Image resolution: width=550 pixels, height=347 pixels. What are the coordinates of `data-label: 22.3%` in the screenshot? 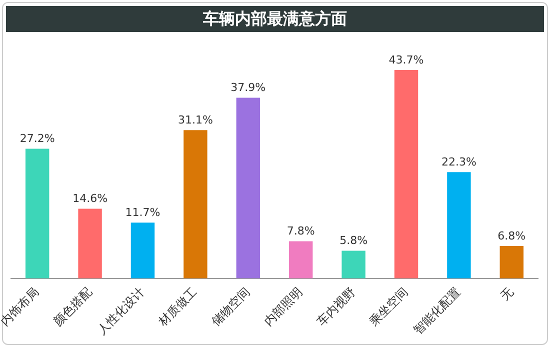 It's located at (458, 161).